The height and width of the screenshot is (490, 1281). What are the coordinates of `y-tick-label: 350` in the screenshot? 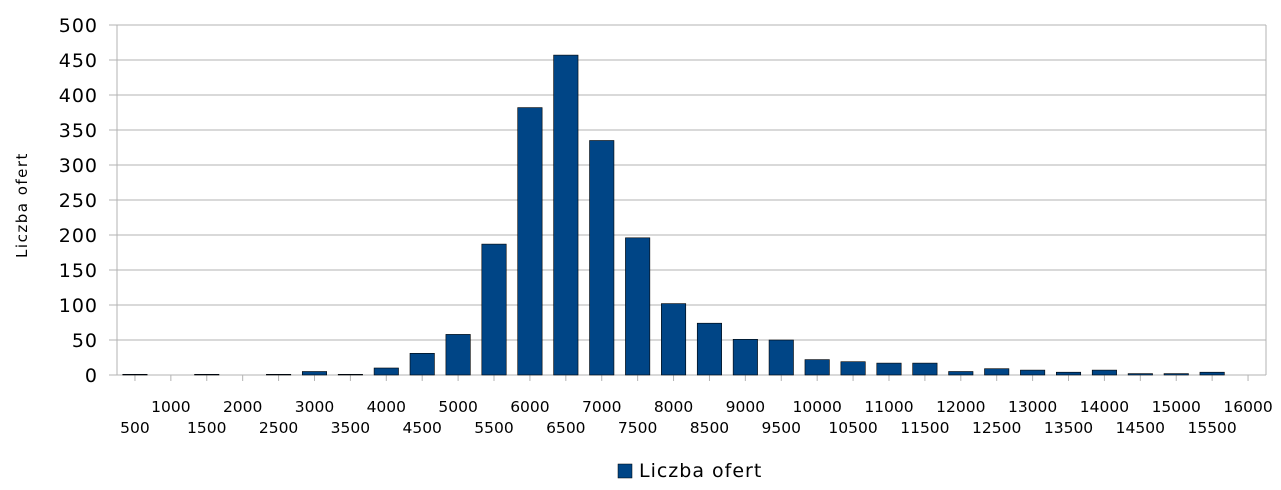 It's located at (78, 131).